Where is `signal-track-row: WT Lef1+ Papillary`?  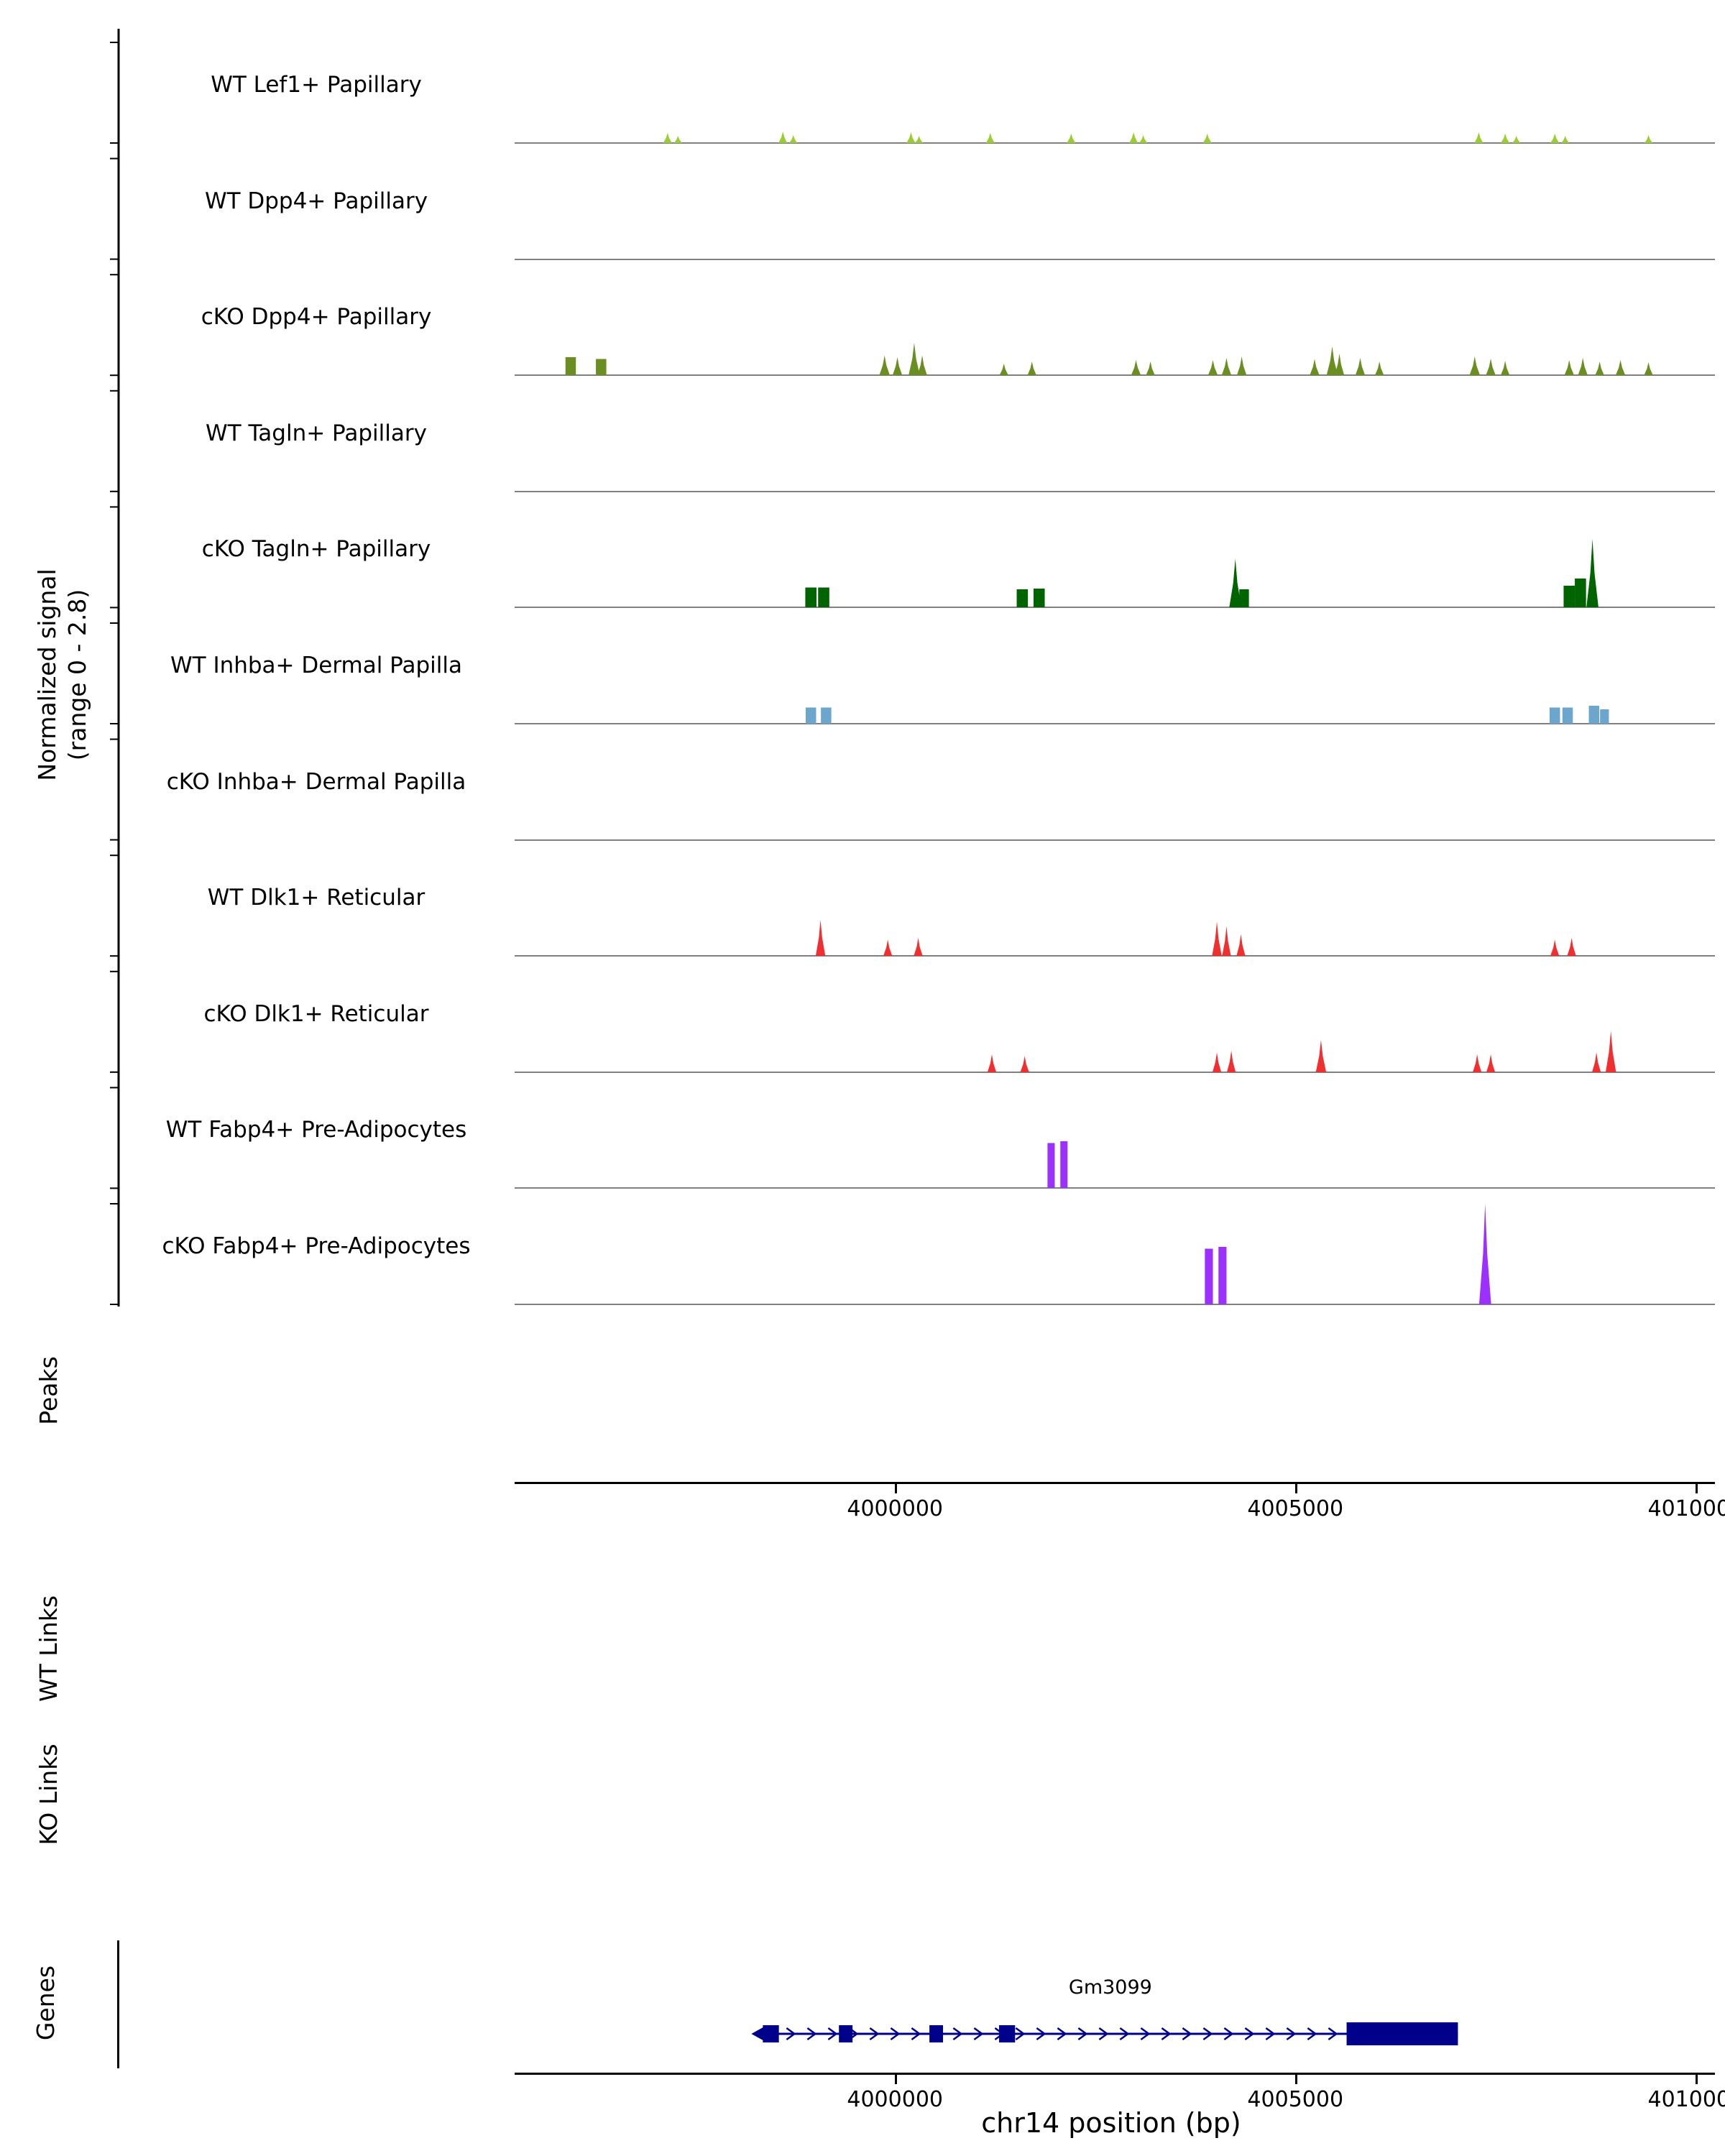
signal-track-row: WT Lef1+ Papillary is located at coordinates (862, 85).